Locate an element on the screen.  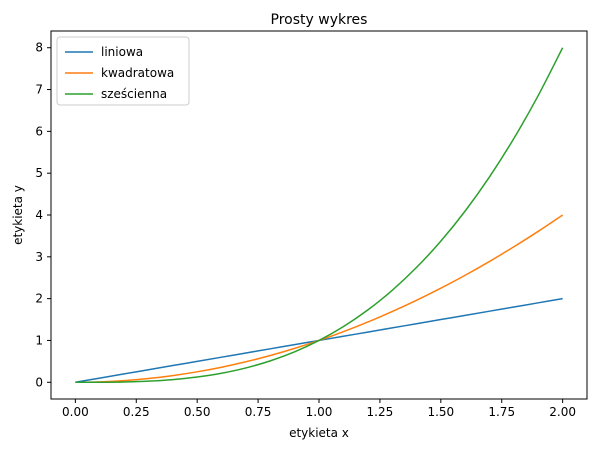
y-tick-label: 4 is located at coordinates (39, 215).